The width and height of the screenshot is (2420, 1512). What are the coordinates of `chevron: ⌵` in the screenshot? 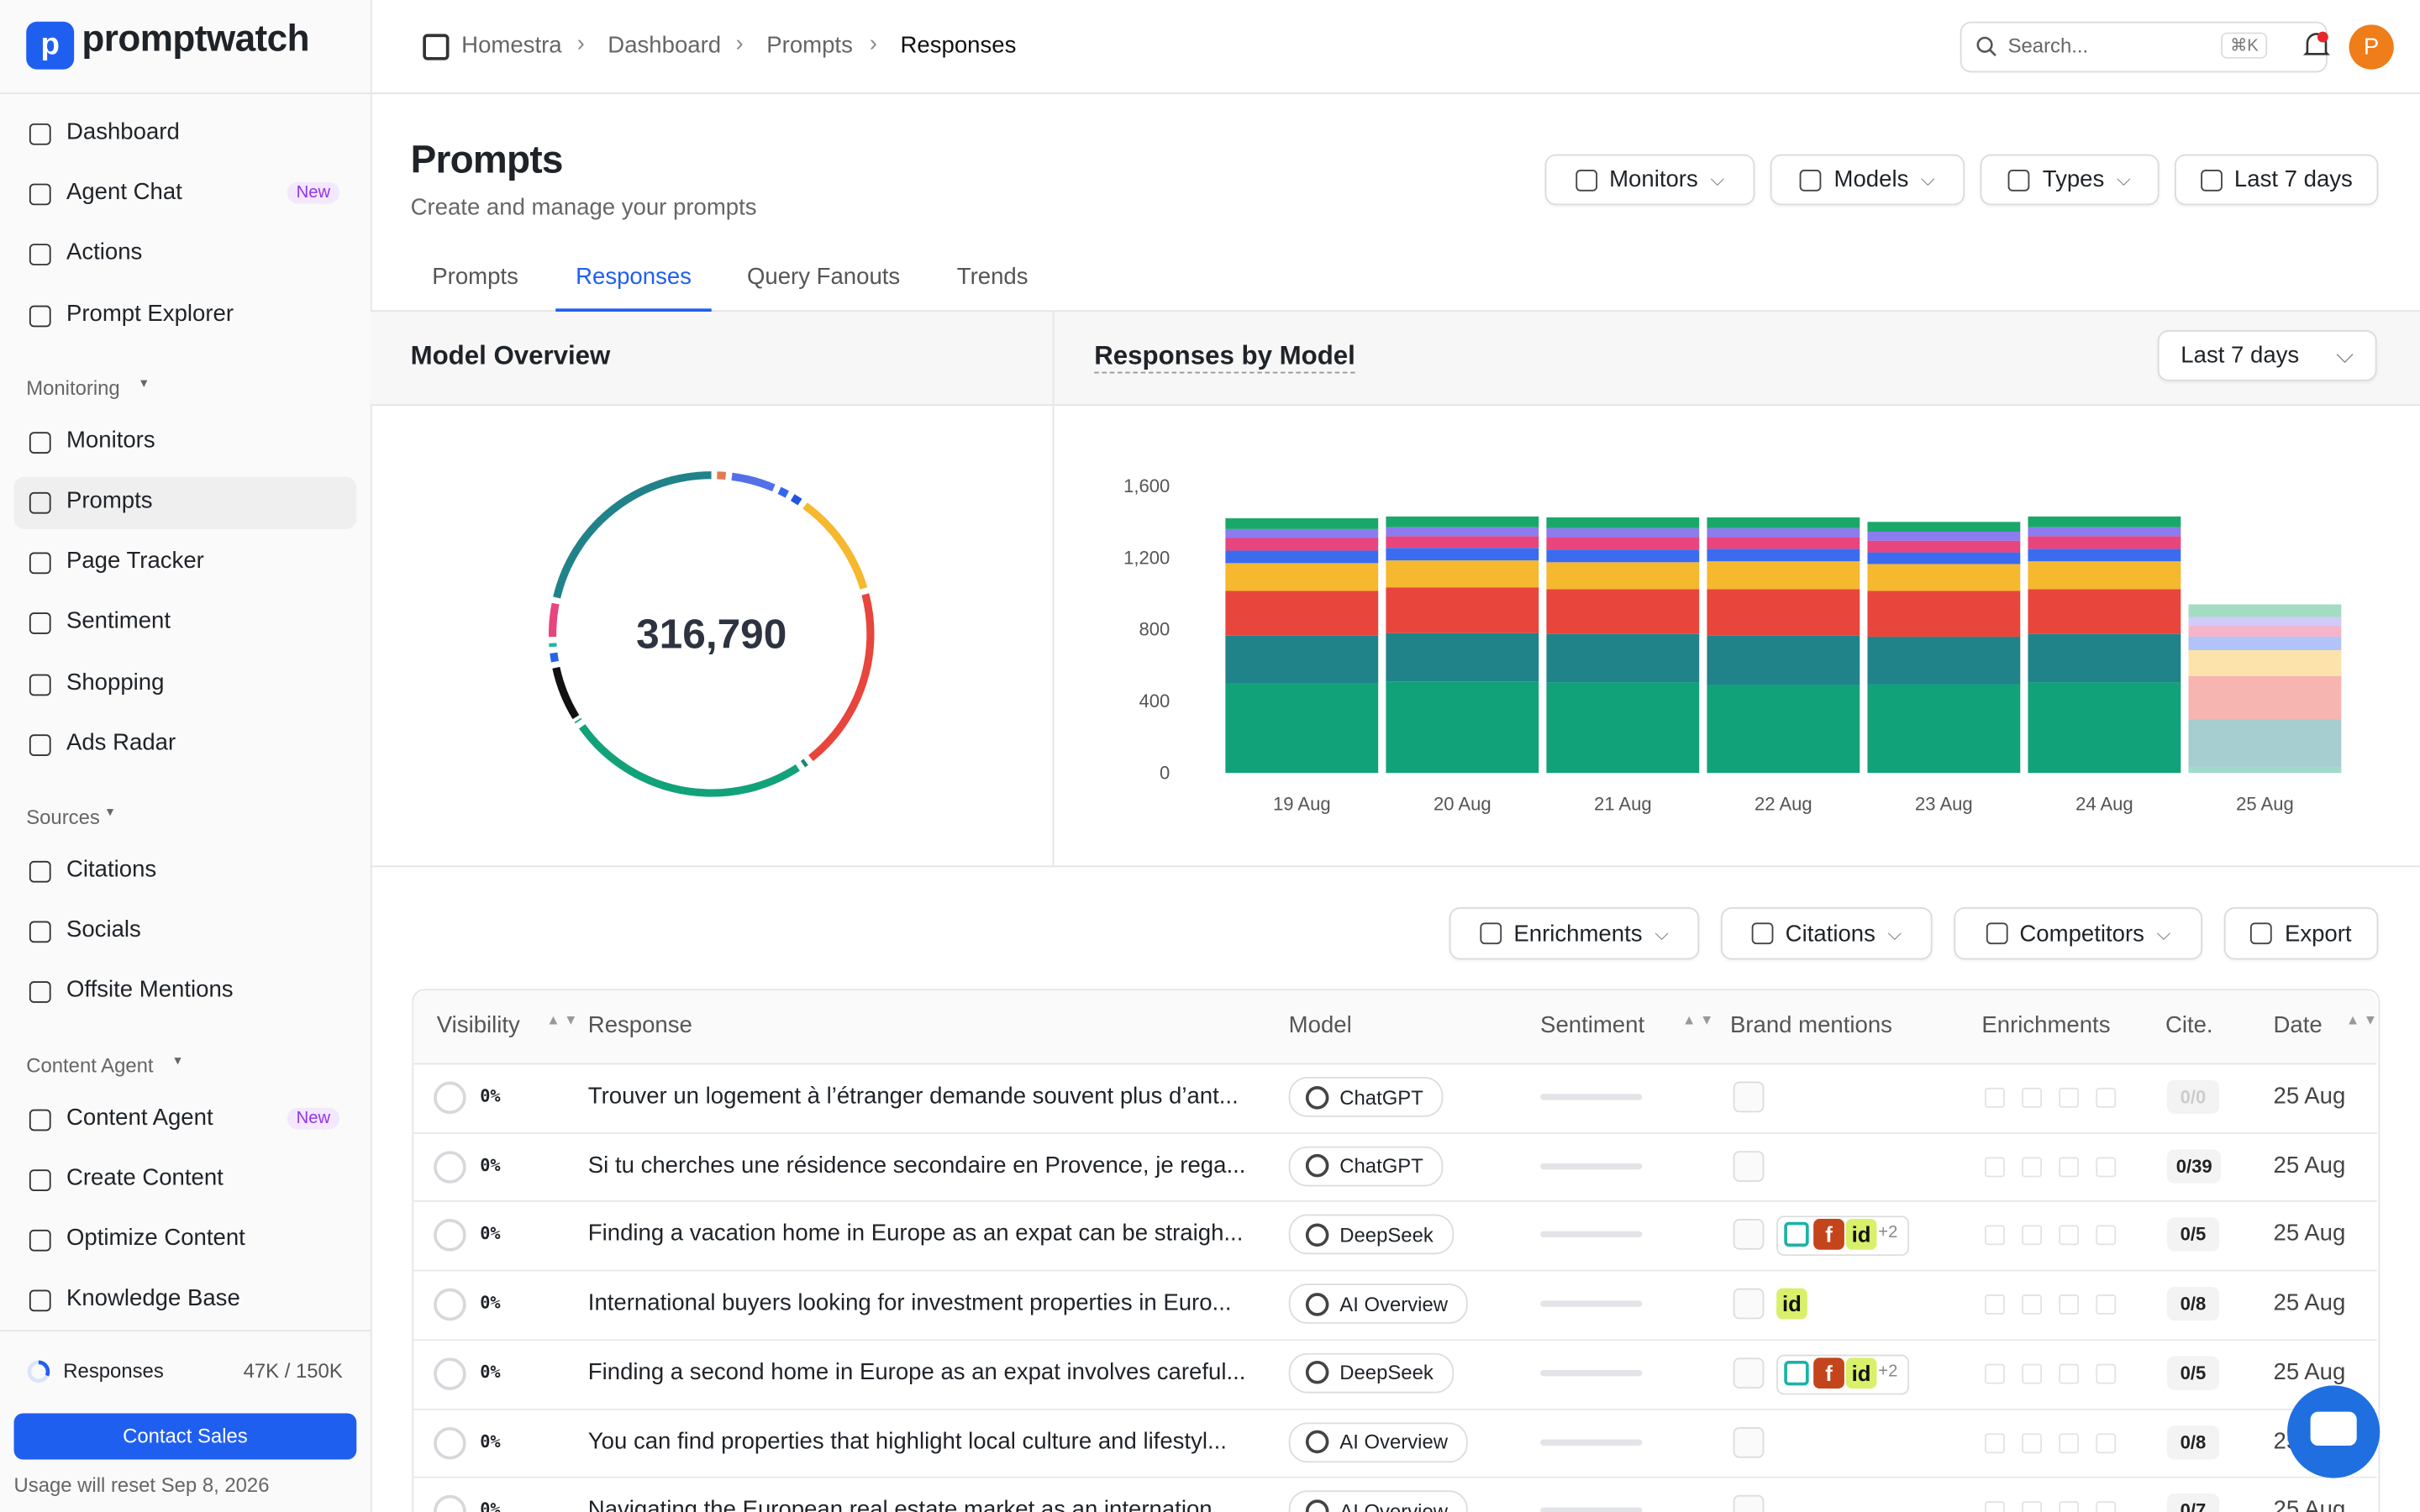 It's located at (1717, 179).